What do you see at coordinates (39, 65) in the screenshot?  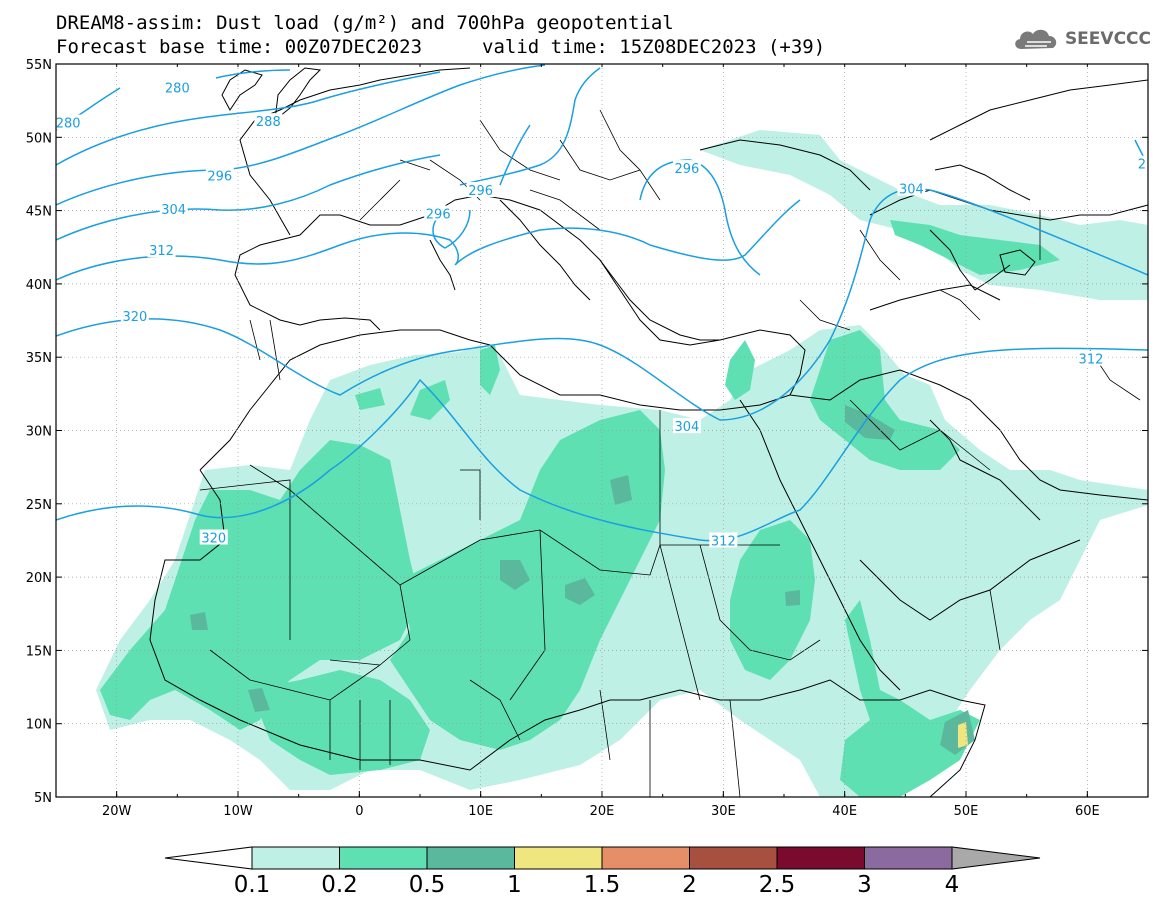 I see `lat-tick-label: 55N` at bounding box center [39, 65].